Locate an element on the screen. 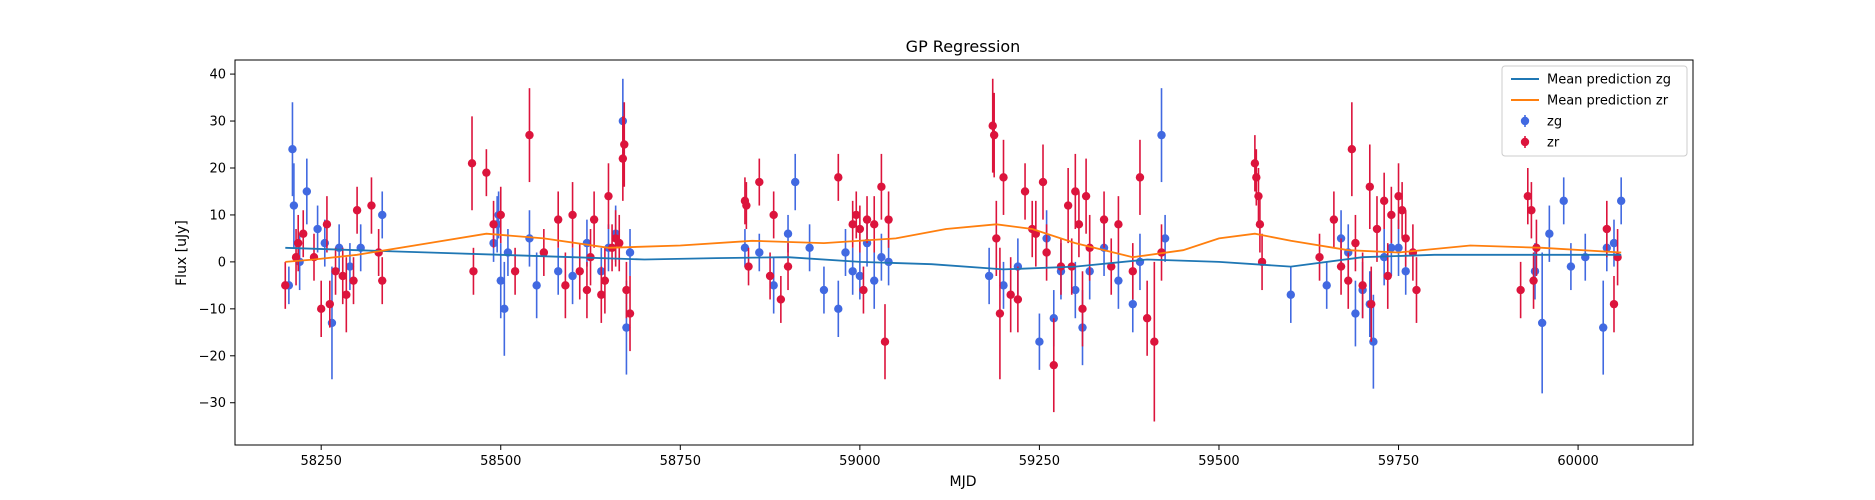 This screenshot has width=1875, height=500. y-tick-label: −10 is located at coordinates (212, 309).